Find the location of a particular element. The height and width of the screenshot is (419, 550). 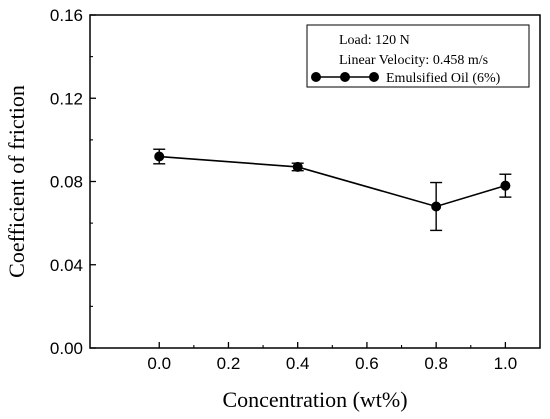

x-axis-title: Concentration (wt%) is located at coordinates (314, 399).